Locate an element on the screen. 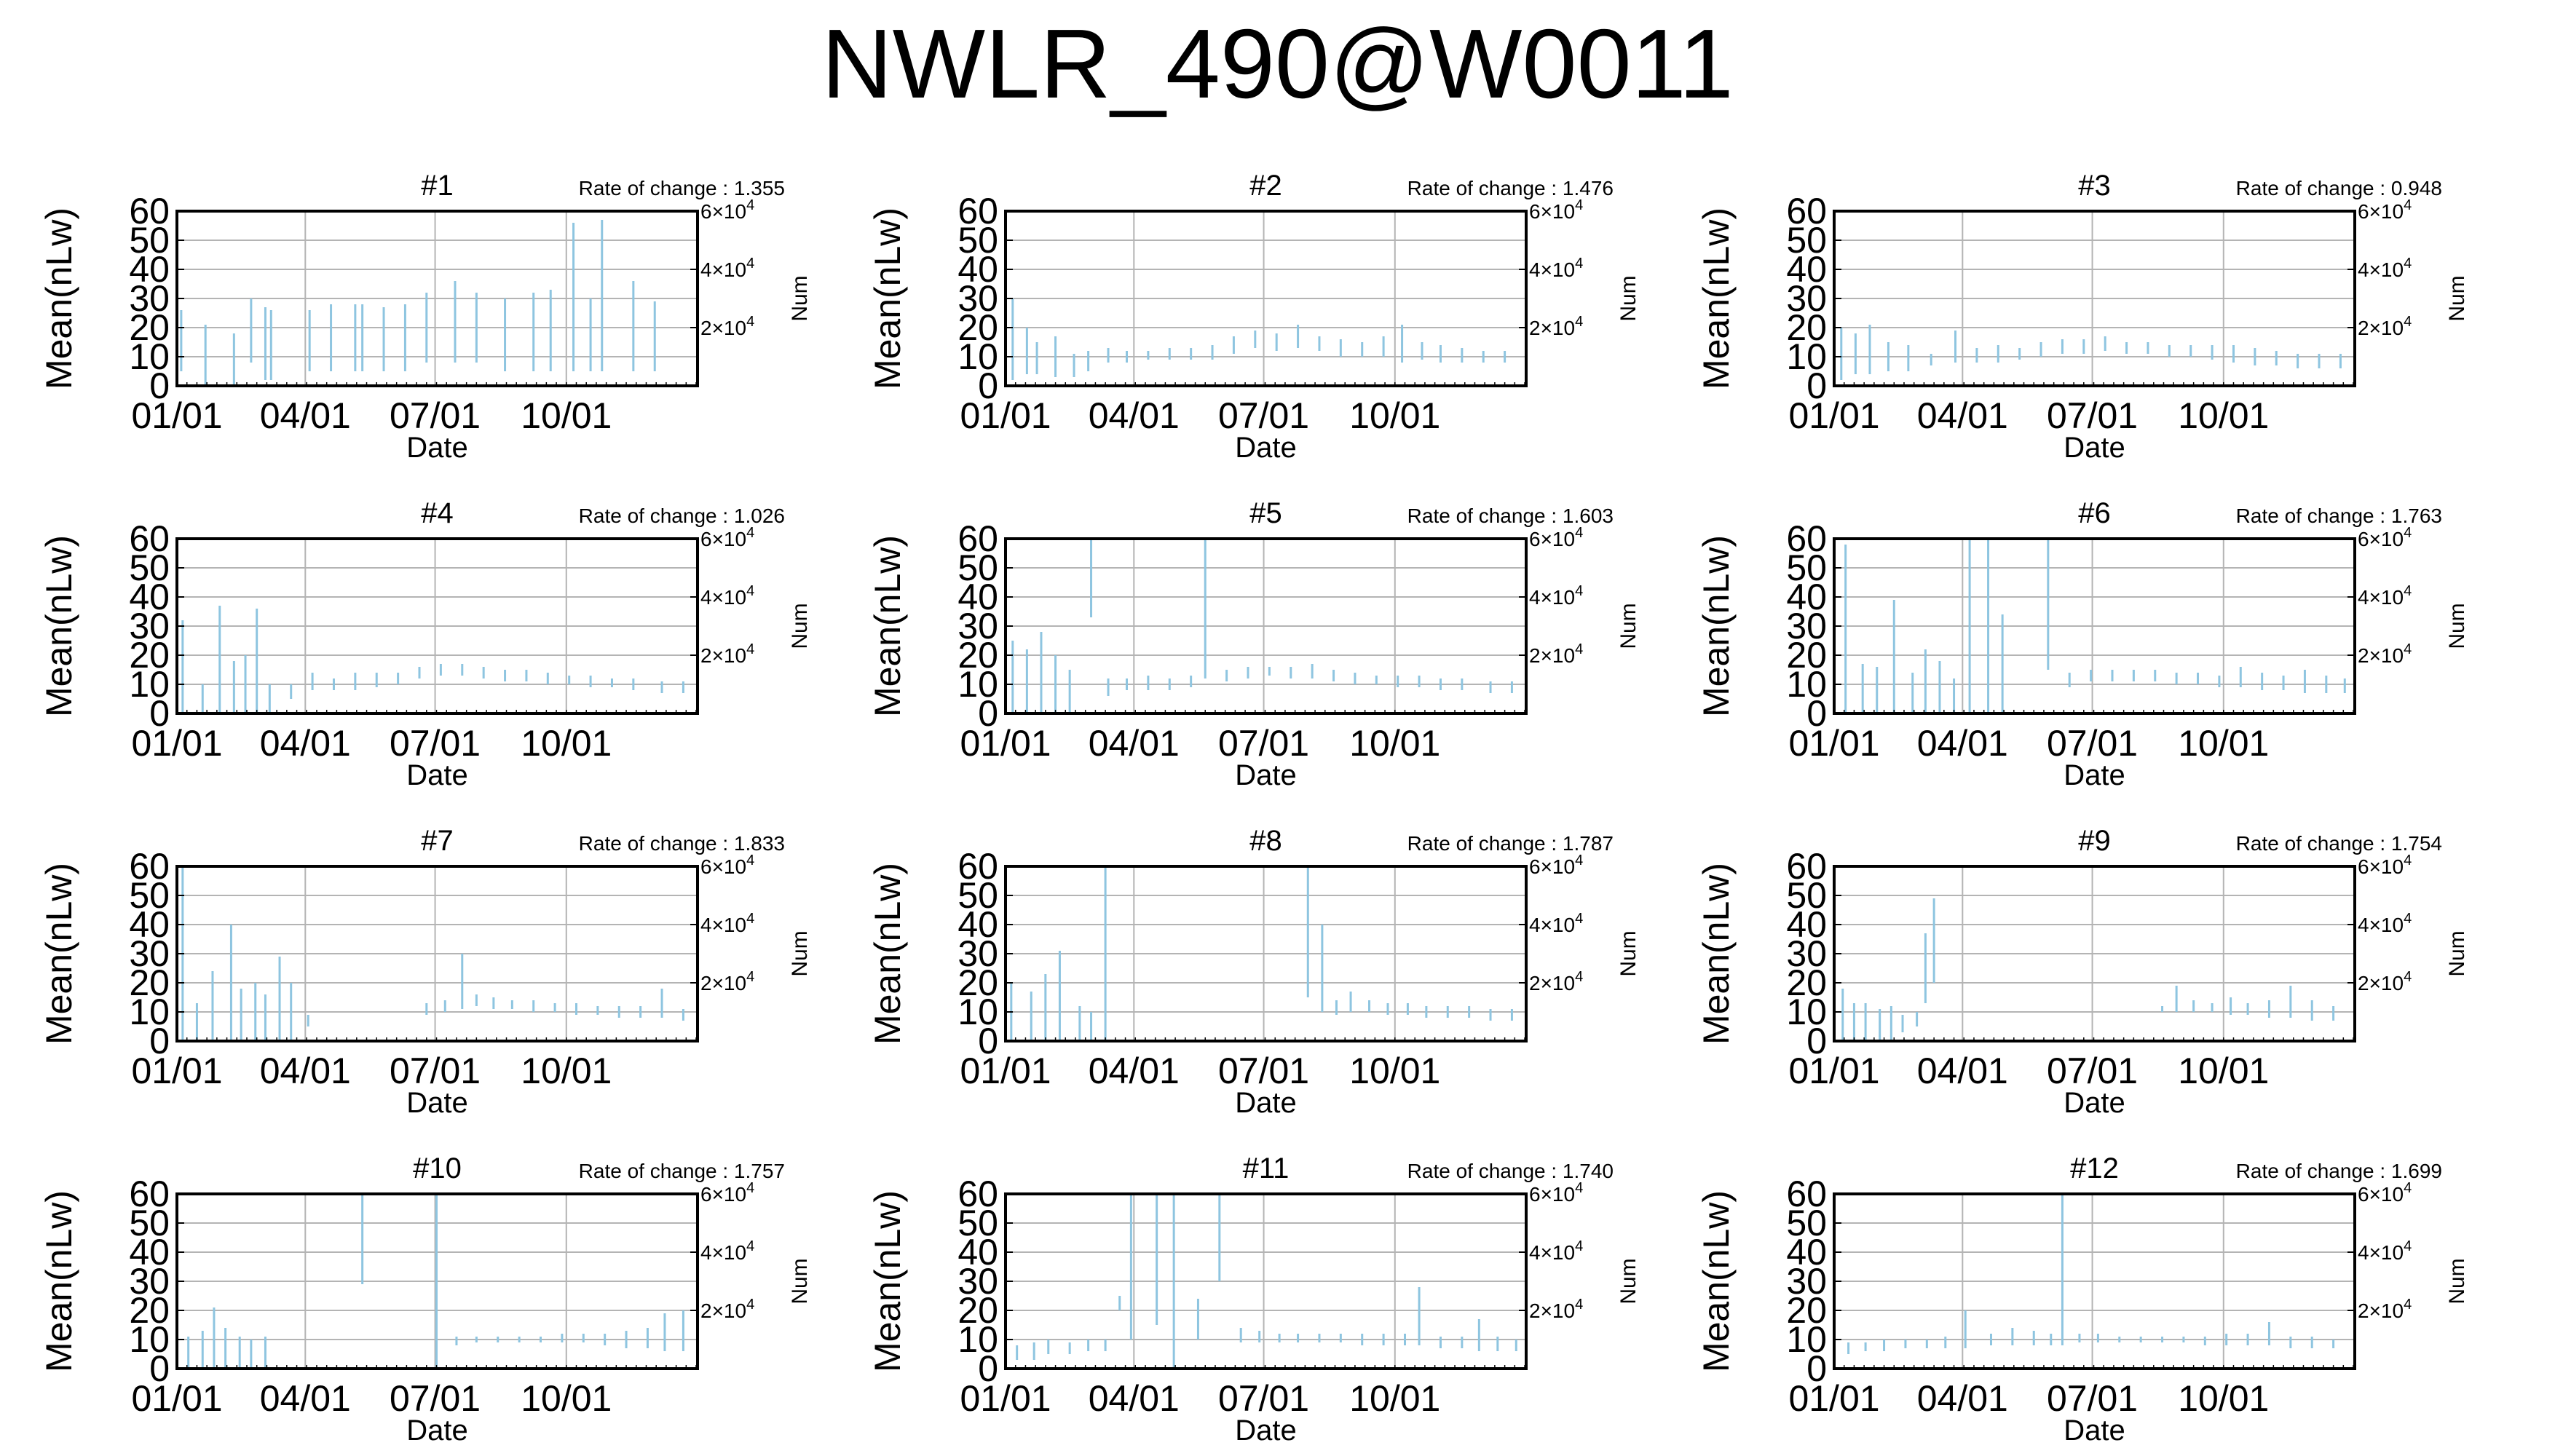 The width and height of the screenshot is (2555, 1456). rate-of-change-label: Rate of change : 1.763 is located at coordinates (2339, 516).